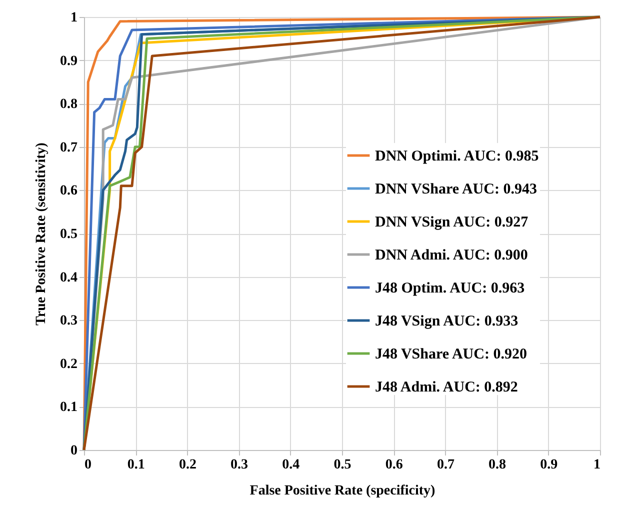 This screenshot has height=513, width=631. Describe the element at coordinates (74, 451) in the screenshot. I see `y-tick-label: 0` at that location.